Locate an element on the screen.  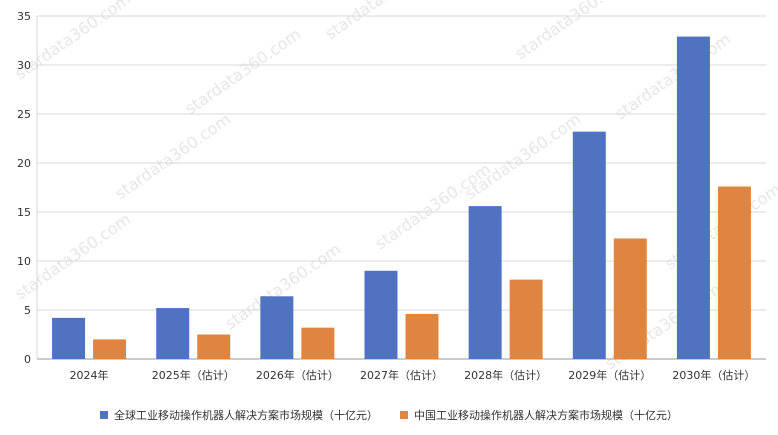
y-tick-label: 5 is located at coordinates (27, 310).